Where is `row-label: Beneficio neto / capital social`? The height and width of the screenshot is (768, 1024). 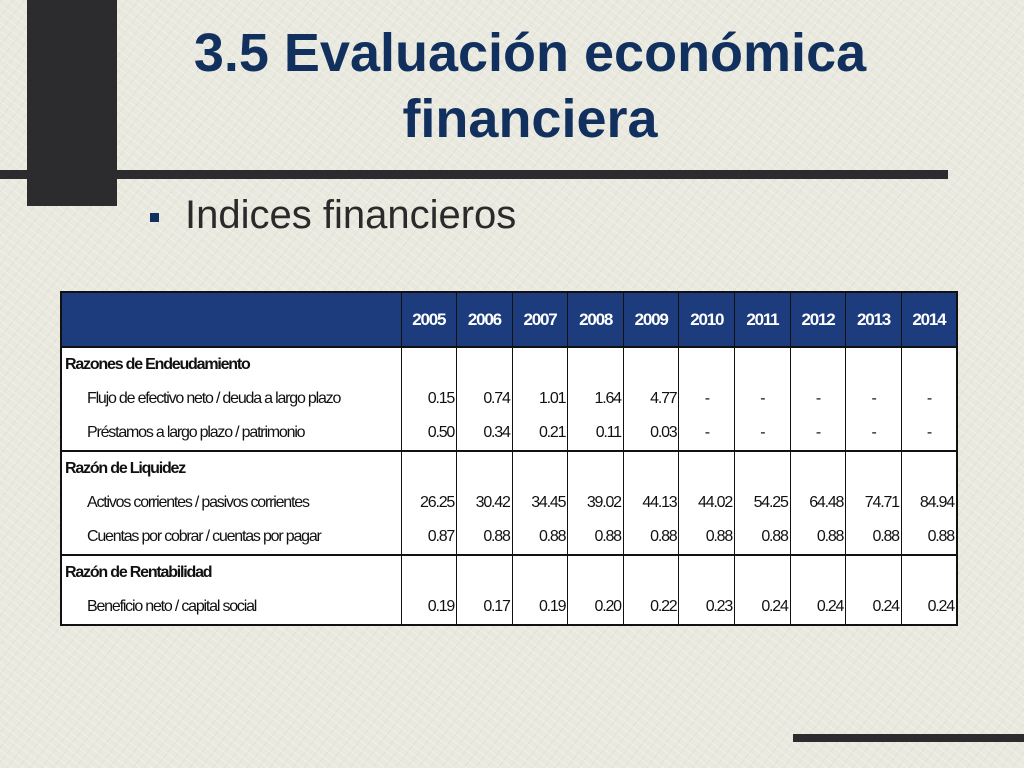 row-label: Beneficio neto / capital social is located at coordinates (172, 606).